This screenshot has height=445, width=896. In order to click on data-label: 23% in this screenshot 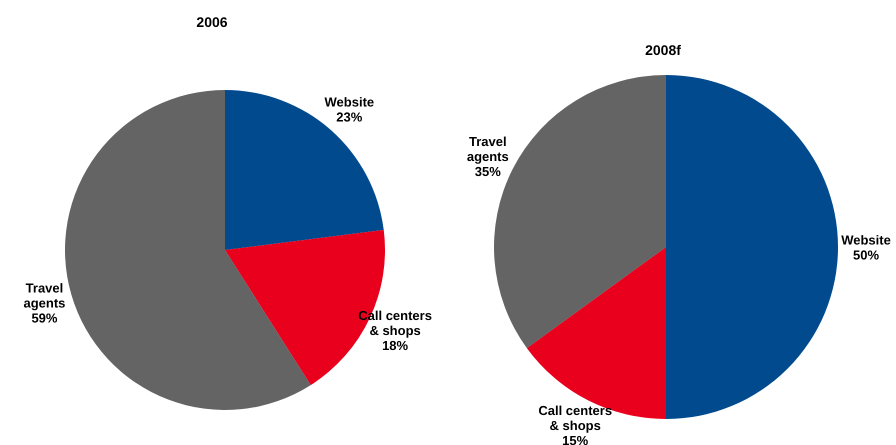, I will do `click(349, 116)`.